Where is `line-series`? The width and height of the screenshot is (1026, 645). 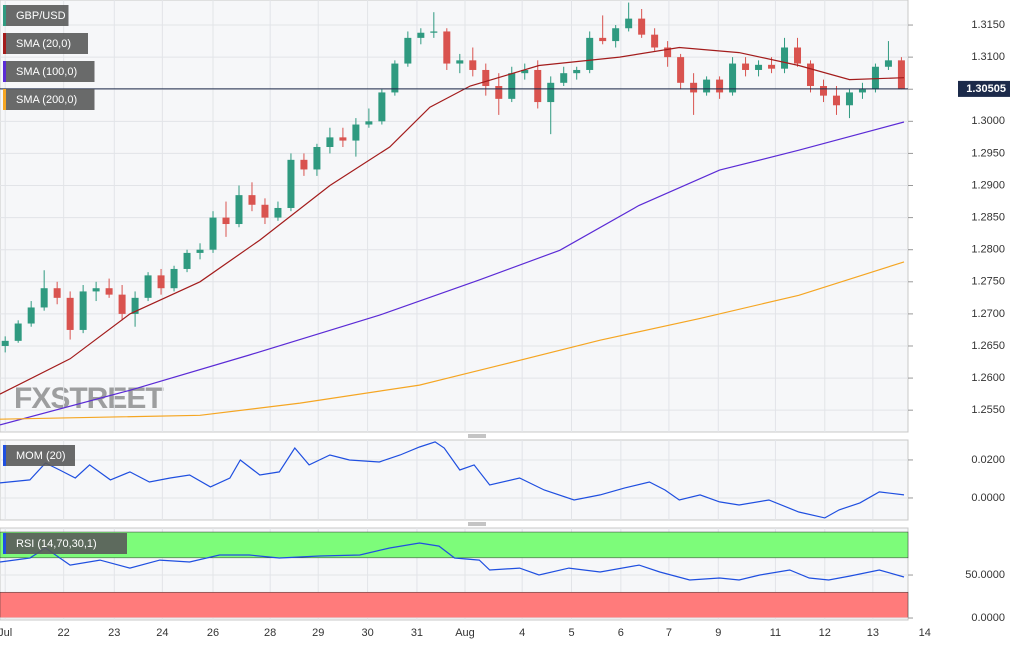
line-series is located at coordinates (452, 561).